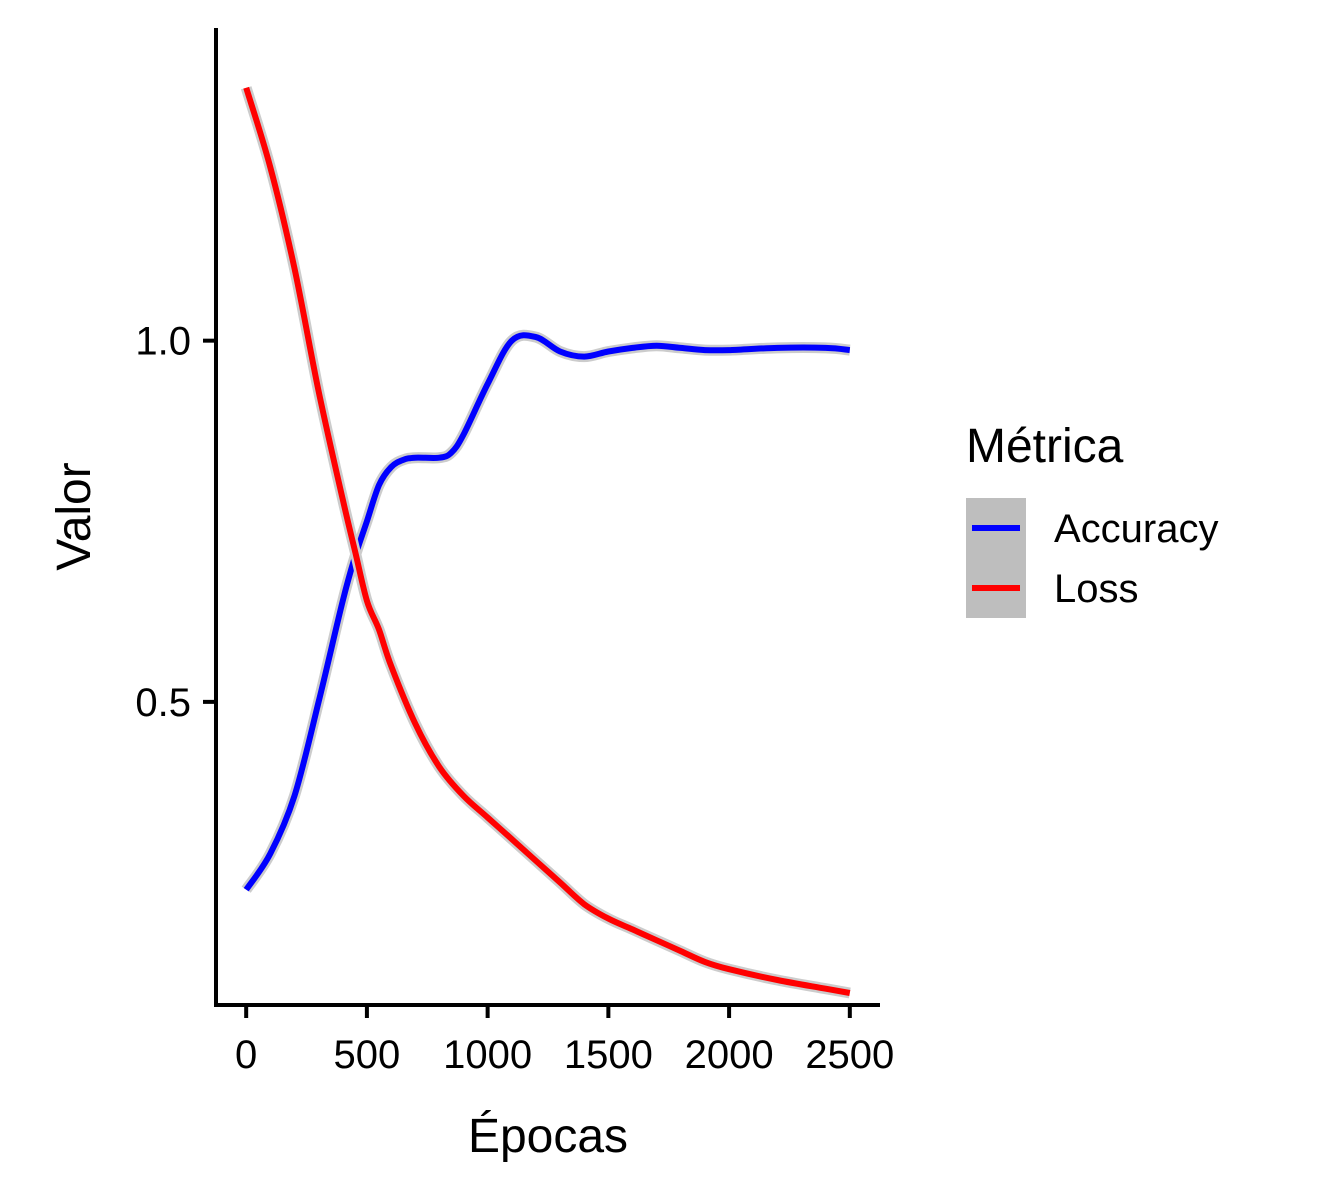 This screenshot has width=1320, height=1200. Describe the element at coordinates (367, 1055) in the screenshot. I see `x-tick-label: 500` at that location.